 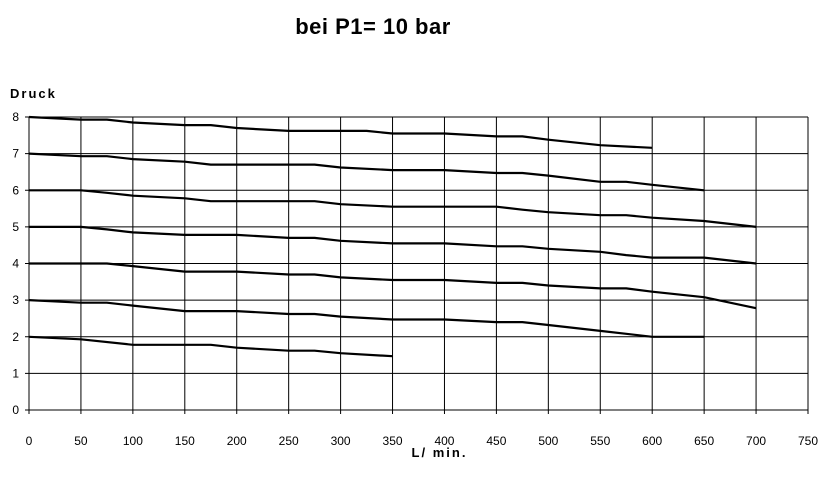 I want to click on y-tick-label: 6, so click(x=15, y=190).